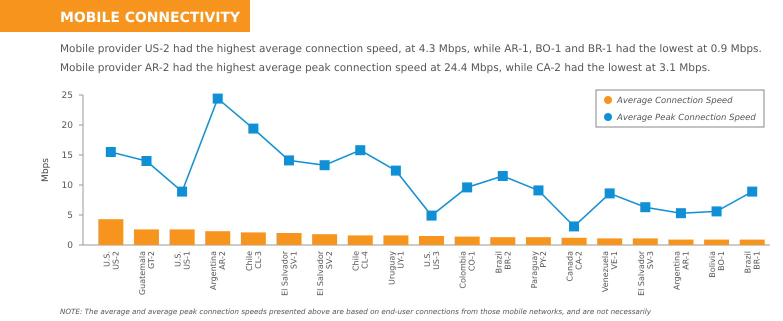 The width and height of the screenshot is (783, 321). Describe the element at coordinates (289, 273) in the screenshot. I see `x-tick-label: El Salvador SV-1` at that location.